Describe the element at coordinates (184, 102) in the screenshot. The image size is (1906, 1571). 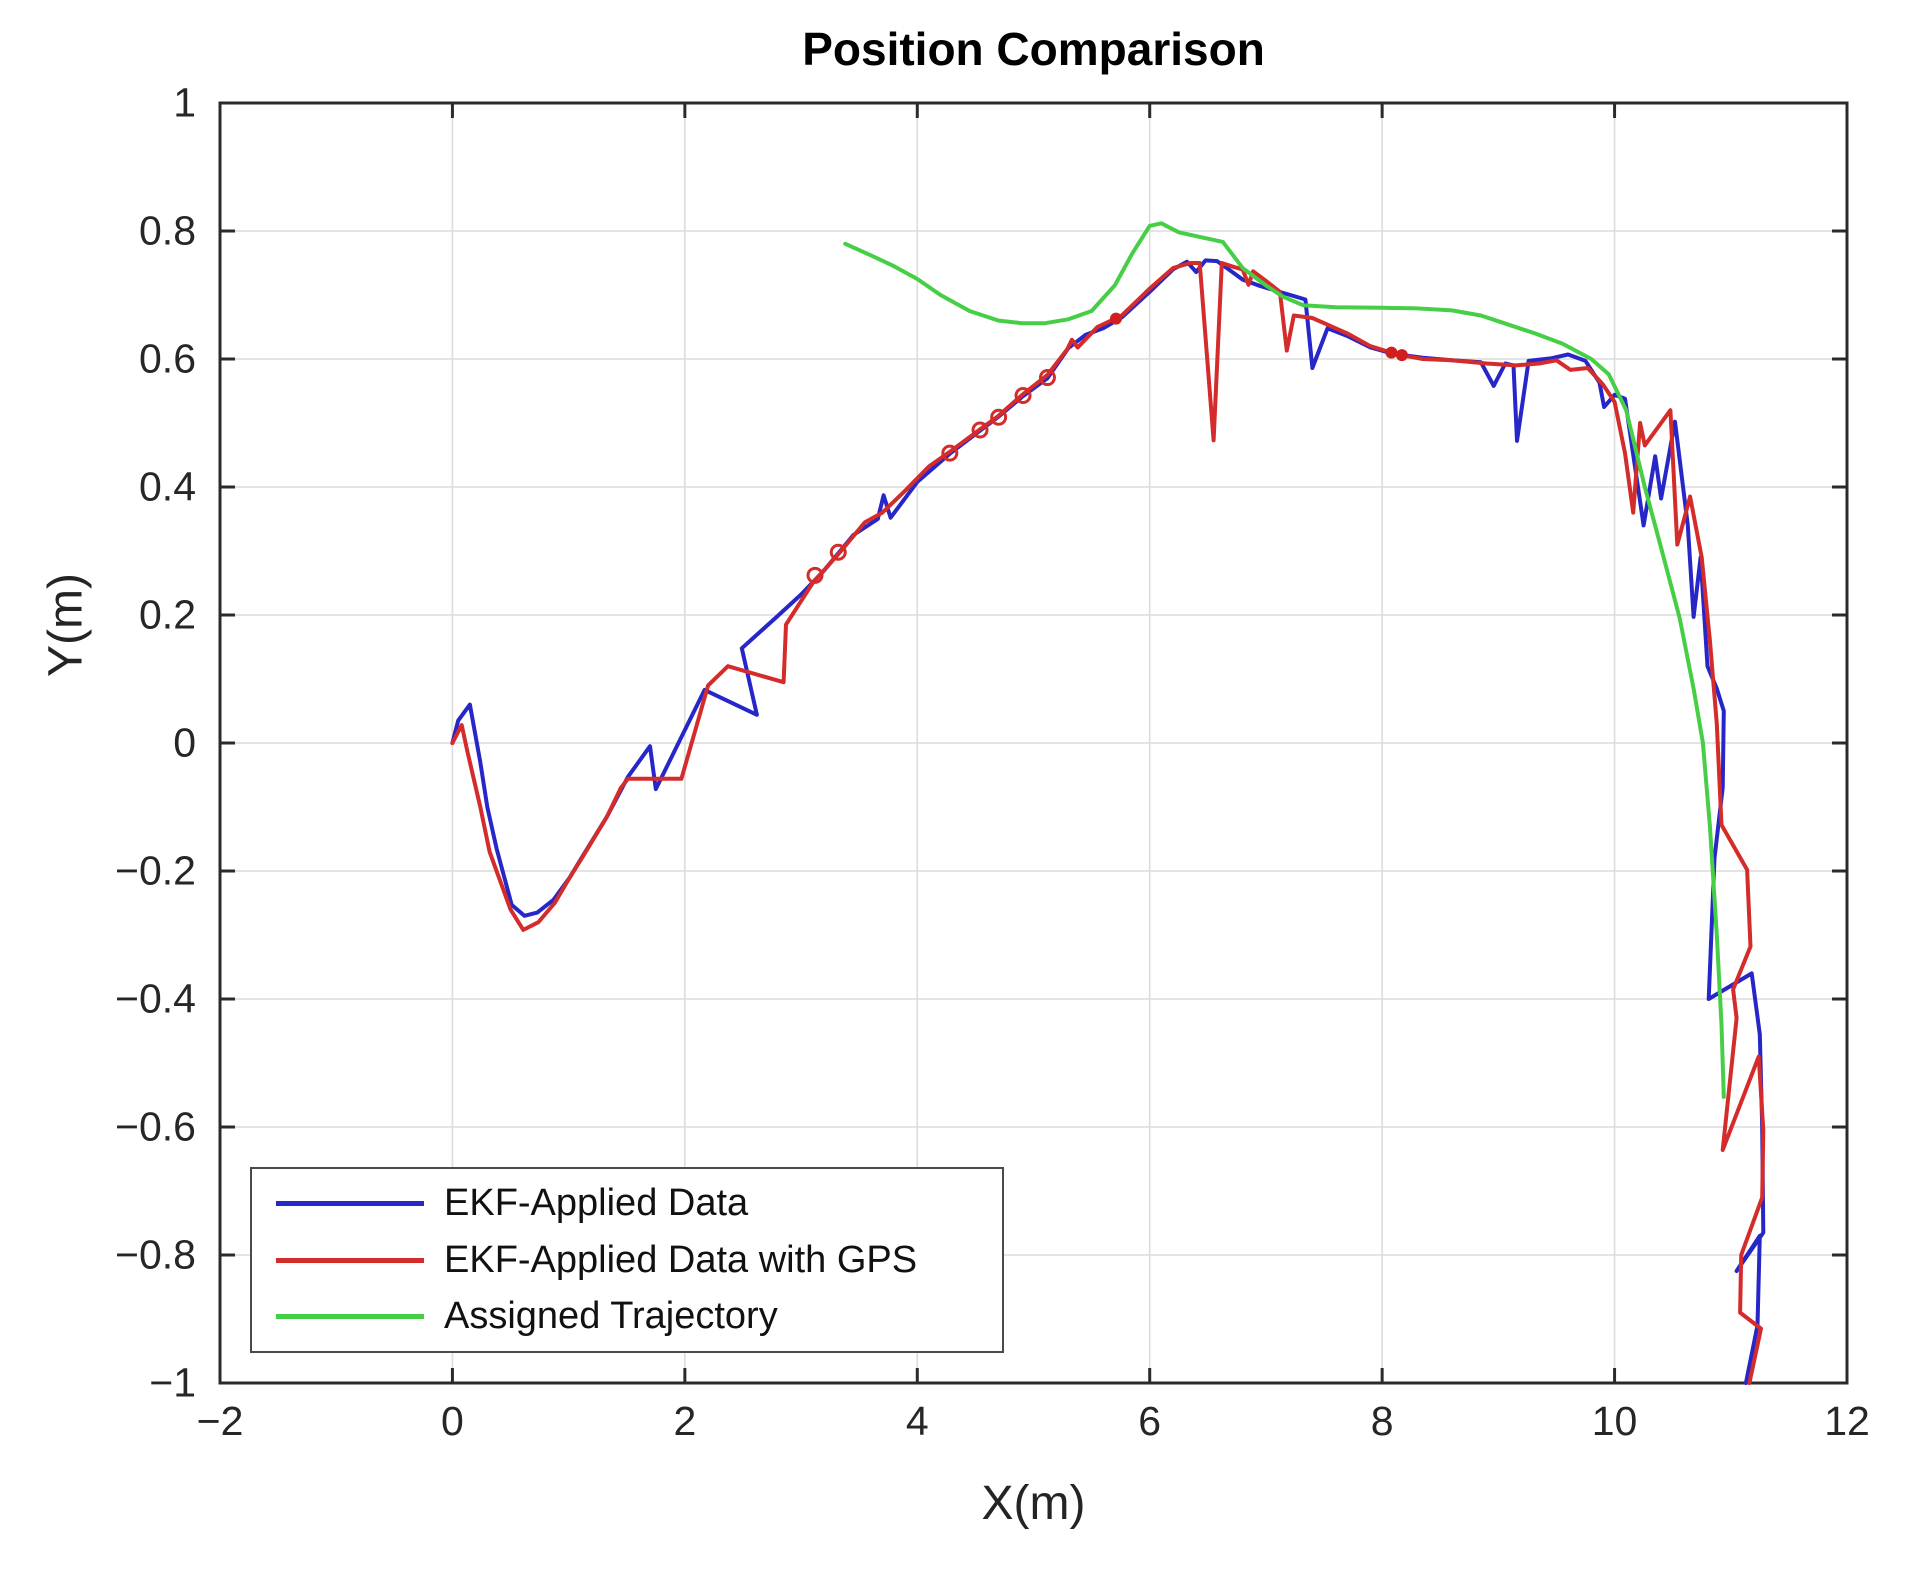
I see `y-tick-label: 1` at that location.